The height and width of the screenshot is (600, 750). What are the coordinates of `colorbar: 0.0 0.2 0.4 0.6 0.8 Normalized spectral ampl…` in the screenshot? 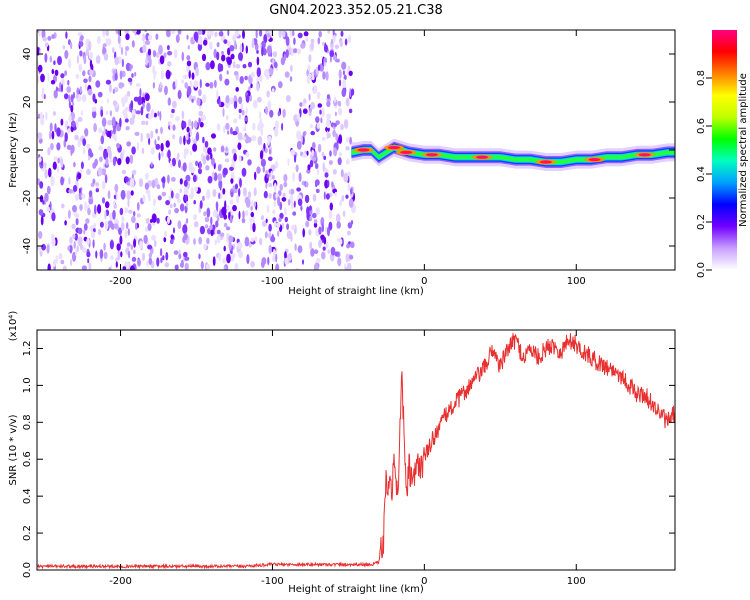 It's located at (722, 154).